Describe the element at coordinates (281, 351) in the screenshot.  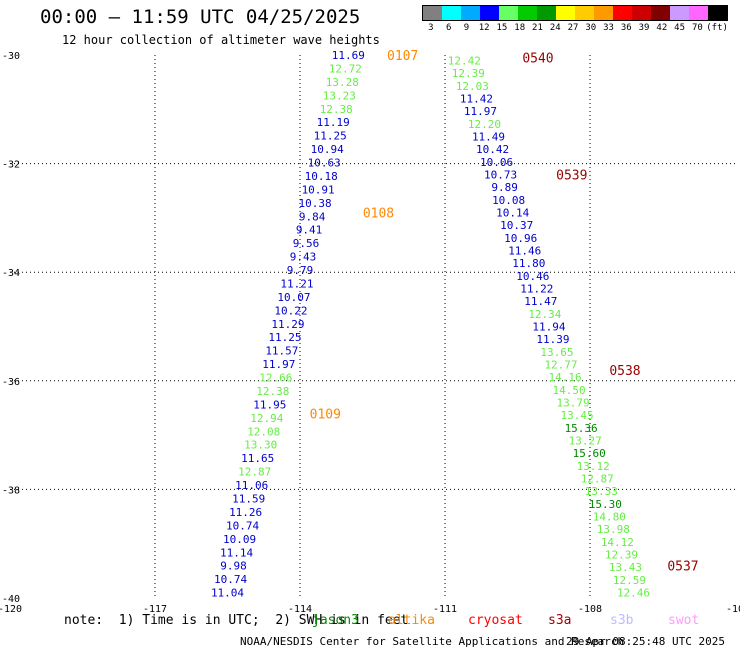
I see `wave-height-label: 11.57` at that location.